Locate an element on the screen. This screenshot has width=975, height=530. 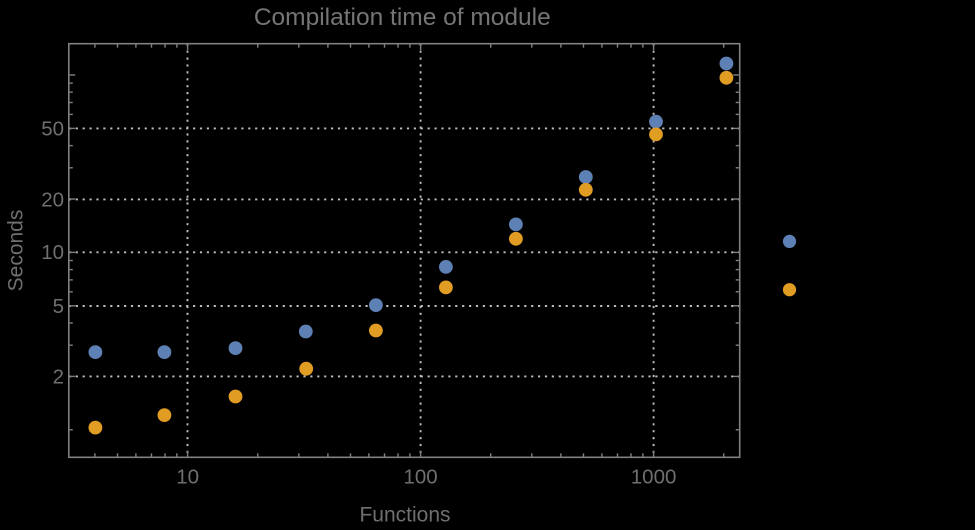
svg-text: Functions is located at coordinates (404, 514).